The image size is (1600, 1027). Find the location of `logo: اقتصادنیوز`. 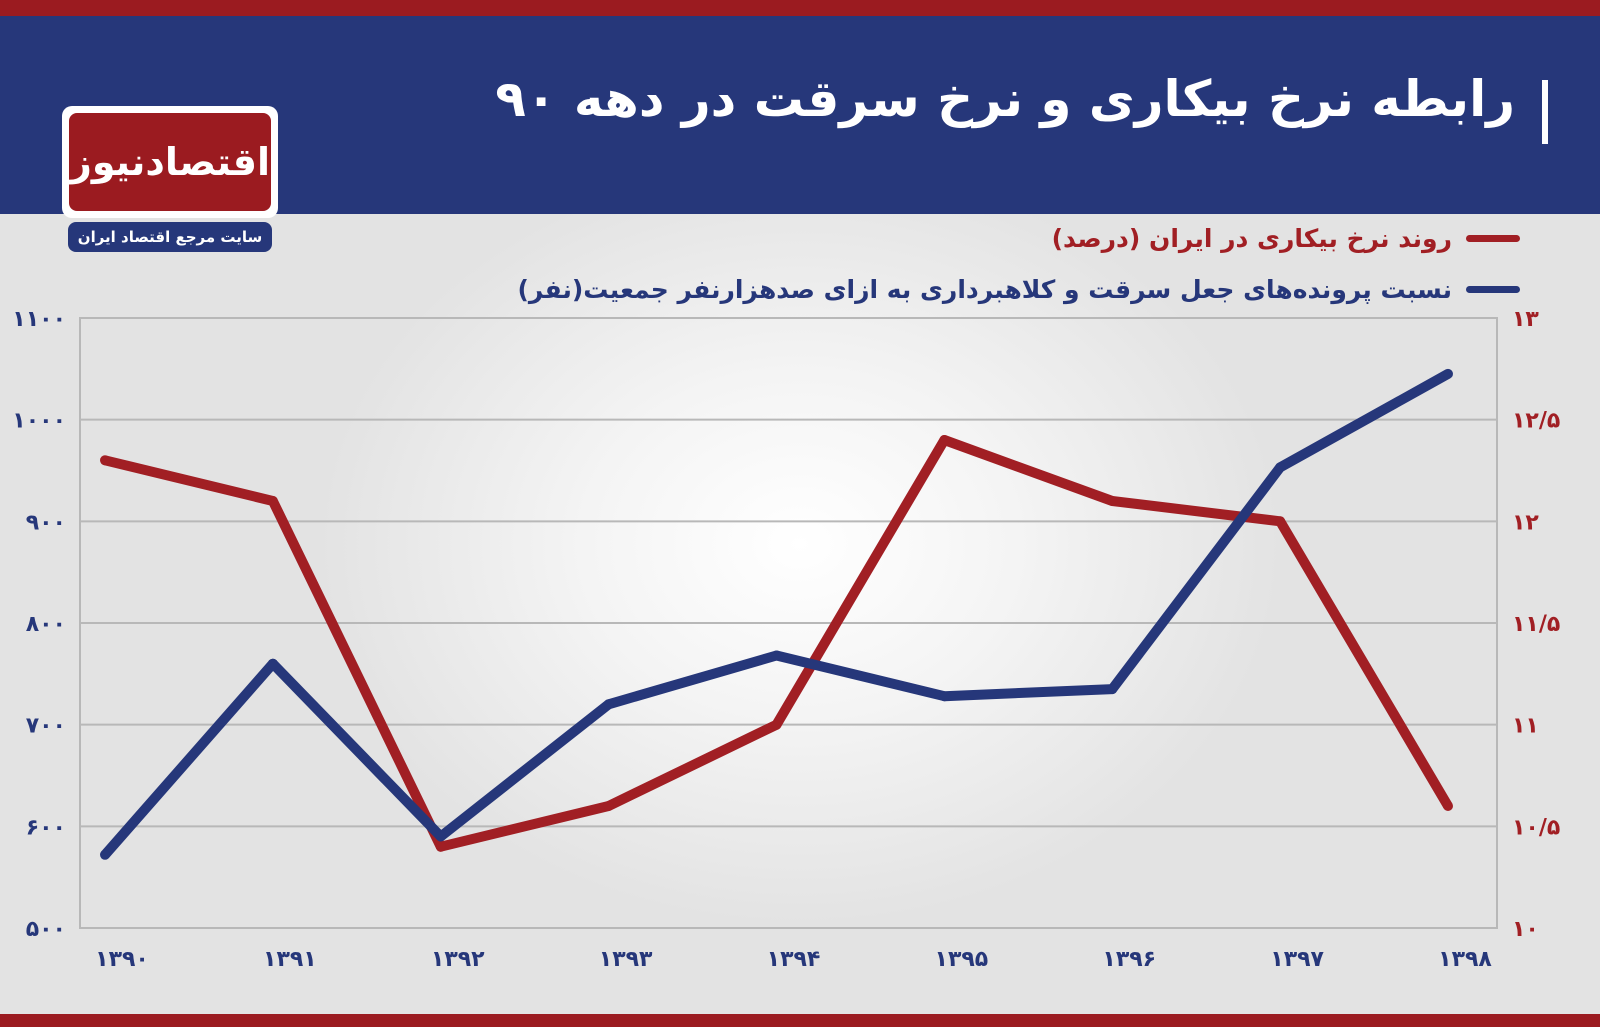

logo: اقتصادنیوز is located at coordinates (170, 162).